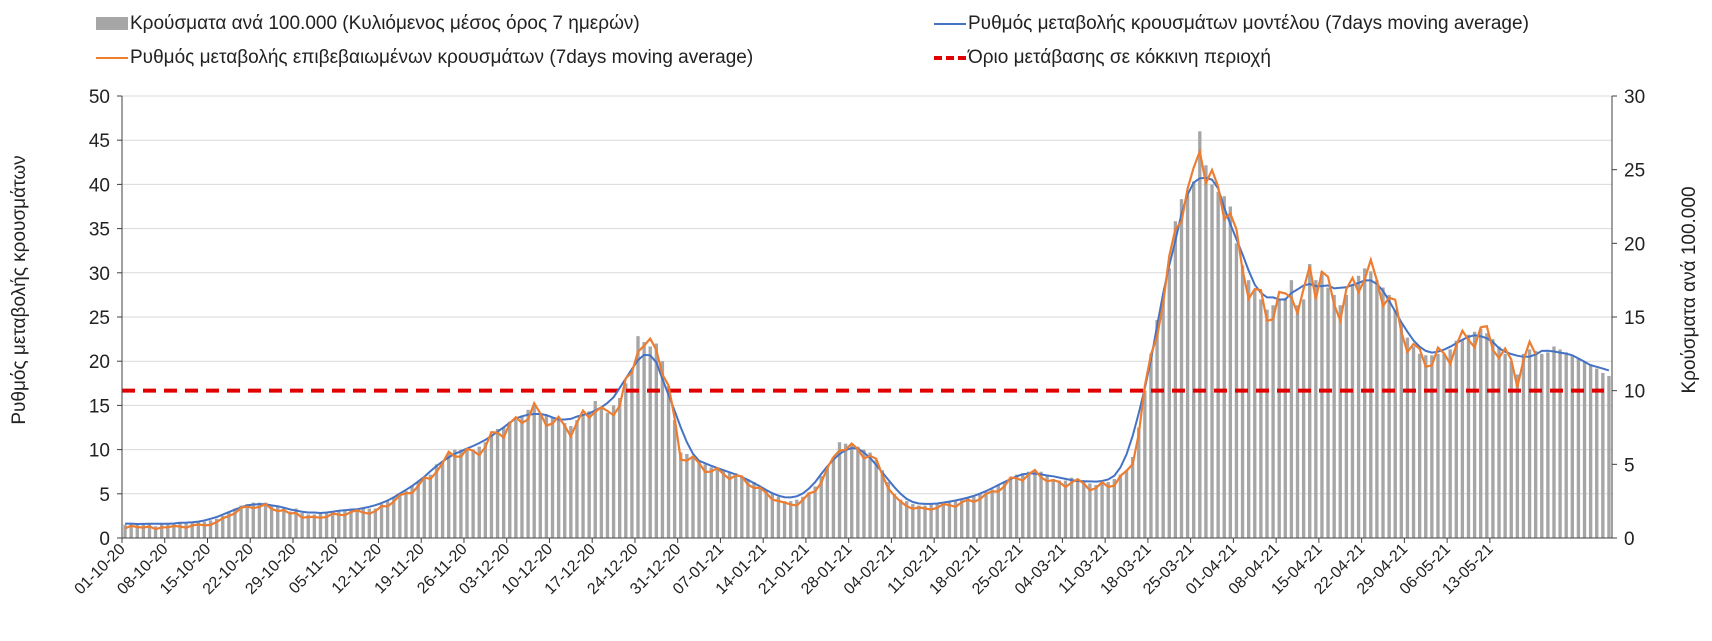 This screenshot has width=1712, height=641. What do you see at coordinates (1629, 539) in the screenshot?
I see `y-tick-label-right: 0` at bounding box center [1629, 539].